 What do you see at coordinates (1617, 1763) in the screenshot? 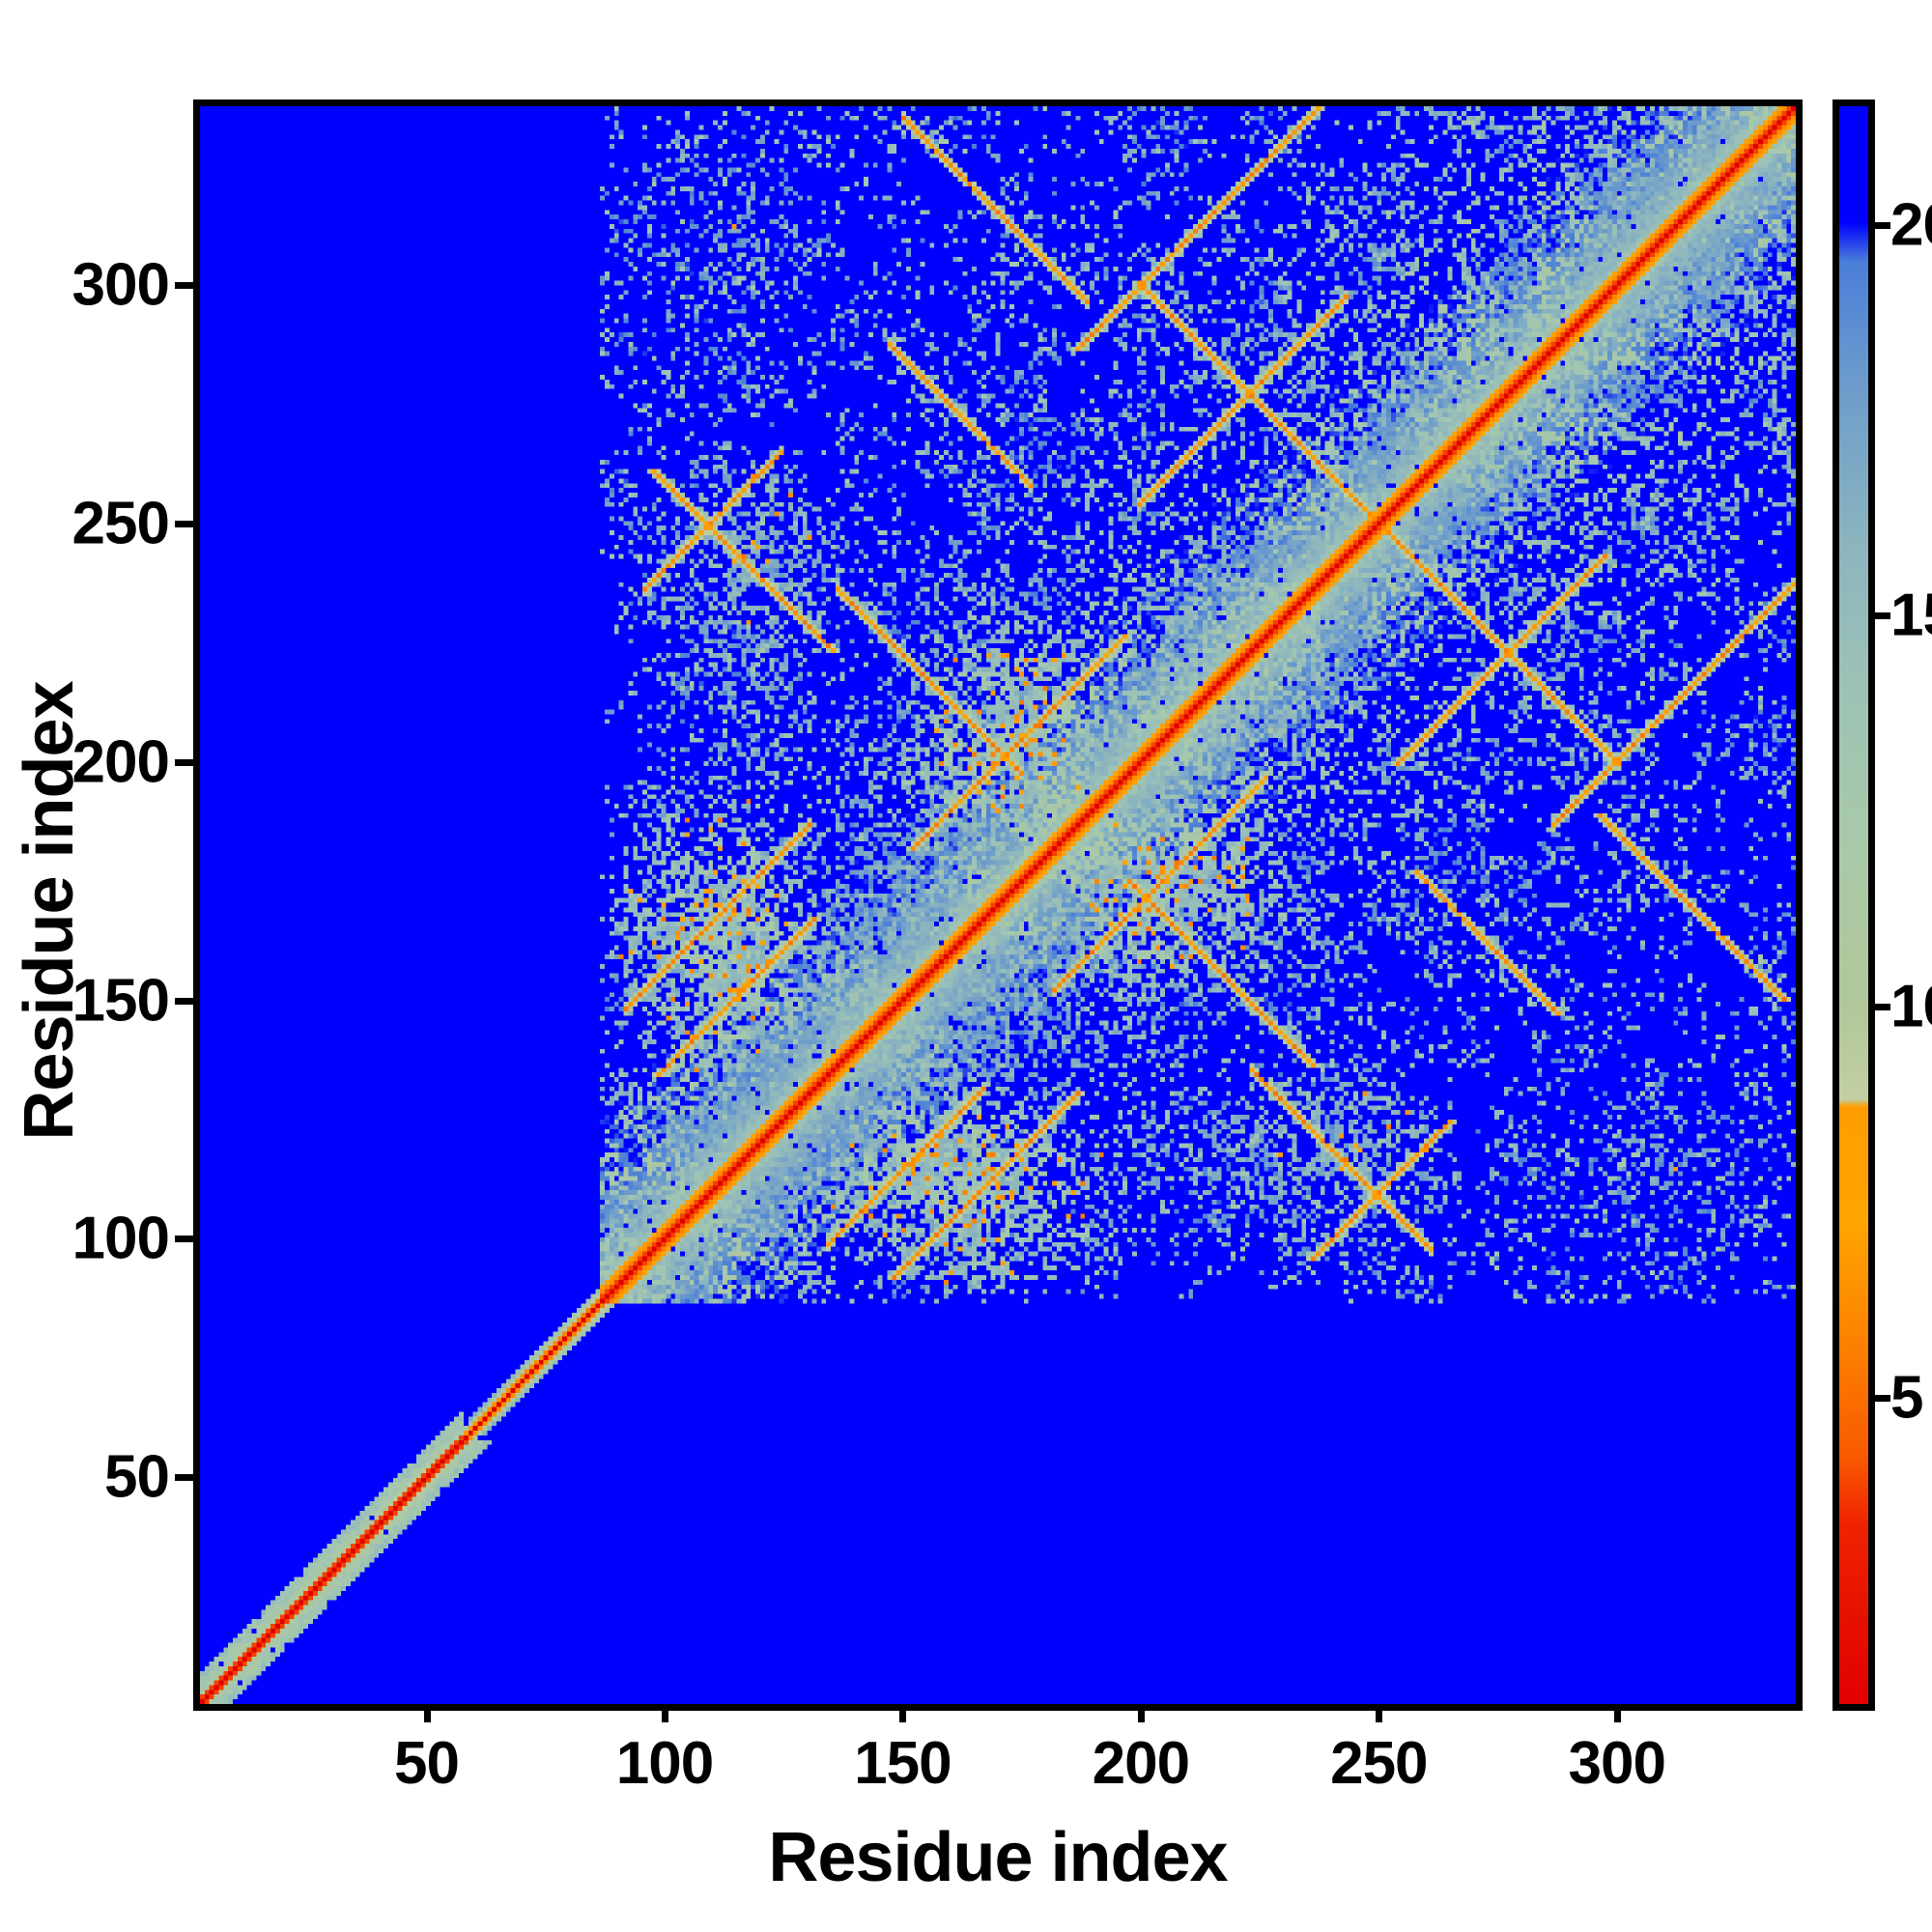
I see `x-tick-label-300: 300` at bounding box center [1617, 1763].